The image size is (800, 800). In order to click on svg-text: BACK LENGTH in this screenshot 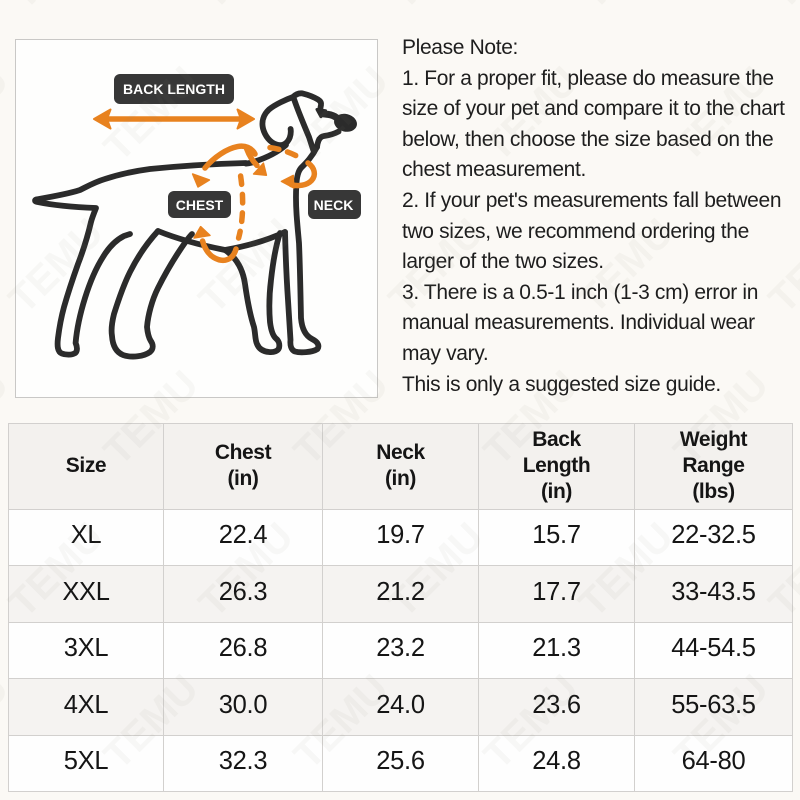, I will do `click(174, 89)`.